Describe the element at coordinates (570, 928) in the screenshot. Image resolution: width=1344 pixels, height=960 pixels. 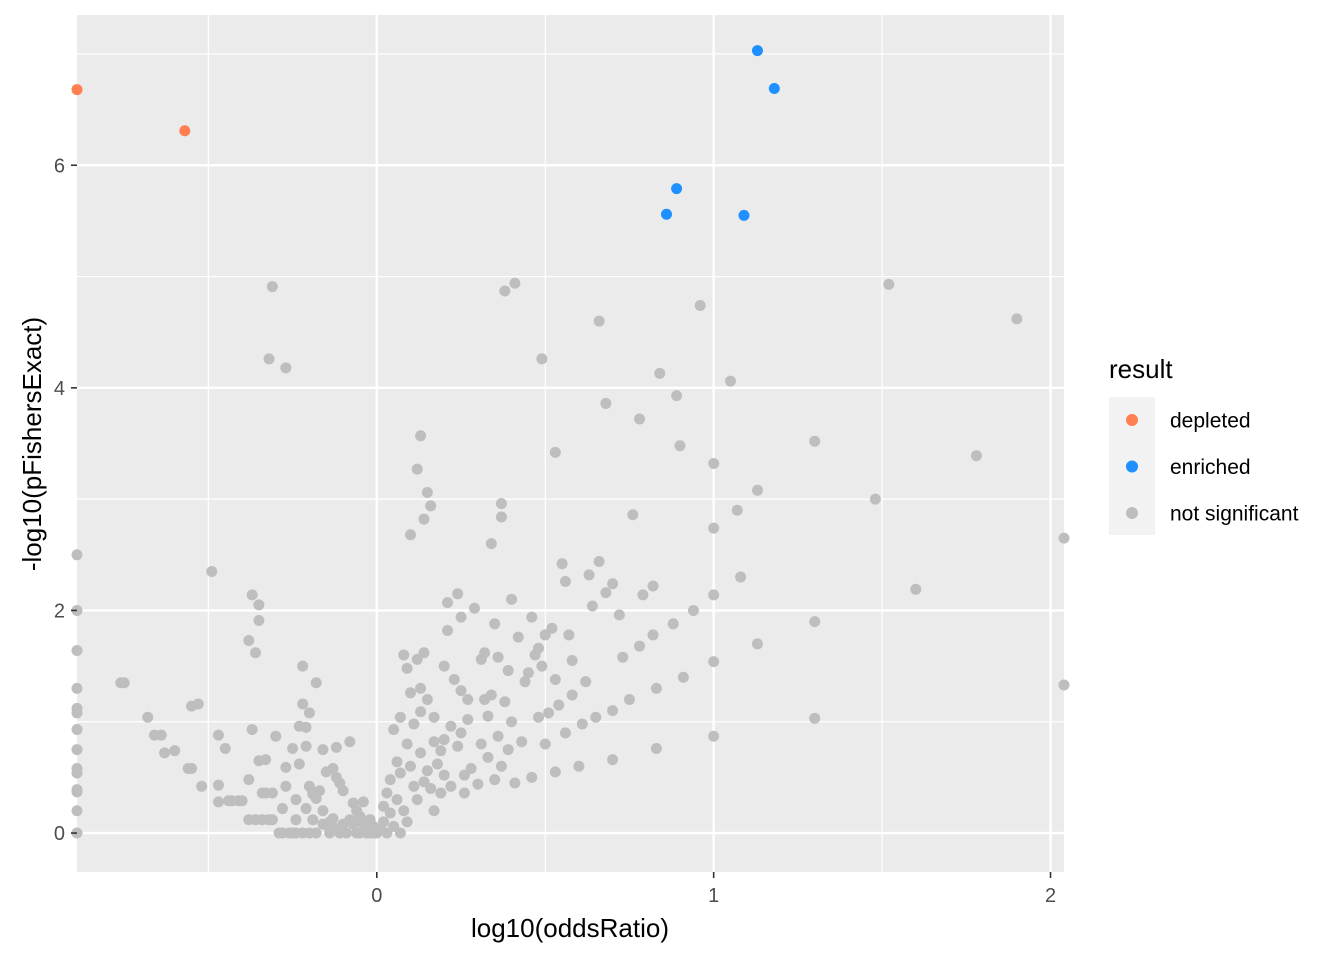
I see `x-axis-title: log10(oddsRatio)` at that location.